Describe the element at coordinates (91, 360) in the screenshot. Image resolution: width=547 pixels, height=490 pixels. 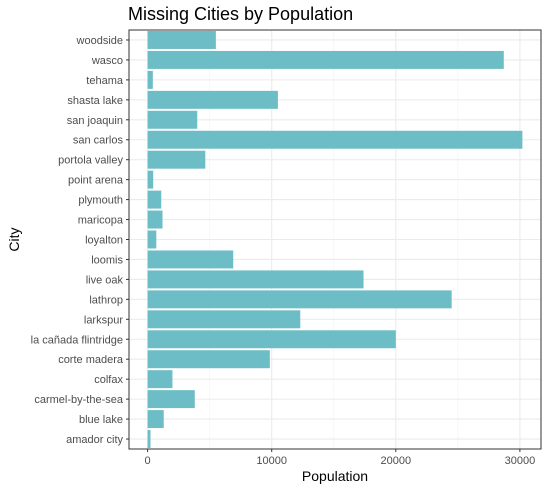
I see `y-tick-label: corte madera` at that location.